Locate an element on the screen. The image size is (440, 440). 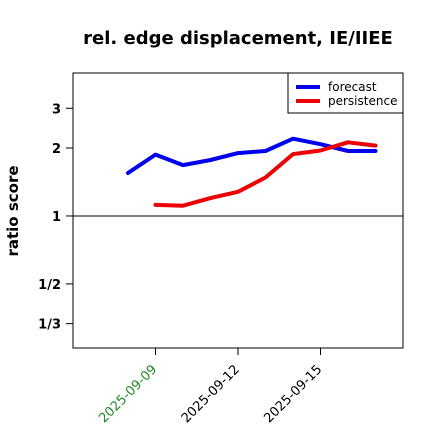
legend-label-forecast: forecast is located at coordinates (352, 87).